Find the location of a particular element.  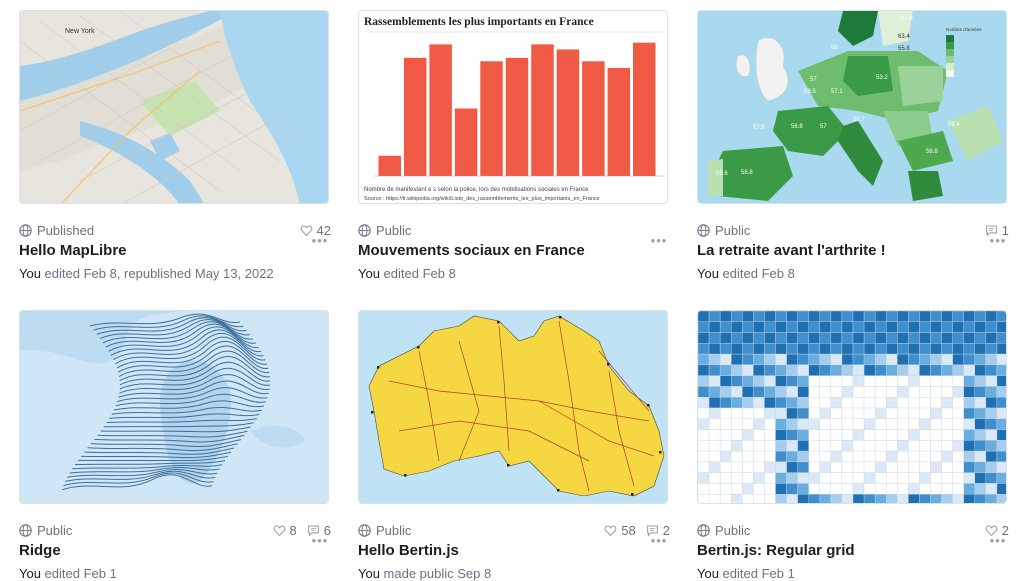

notebook-title: Ridge is located at coordinates (40, 550).